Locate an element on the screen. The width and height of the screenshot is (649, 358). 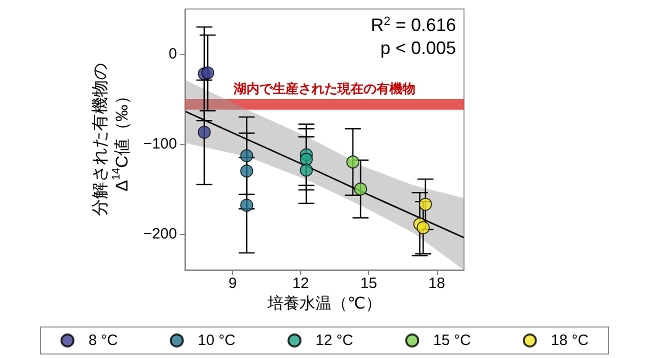
x-tick-label: 12 is located at coordinates (301, 283).